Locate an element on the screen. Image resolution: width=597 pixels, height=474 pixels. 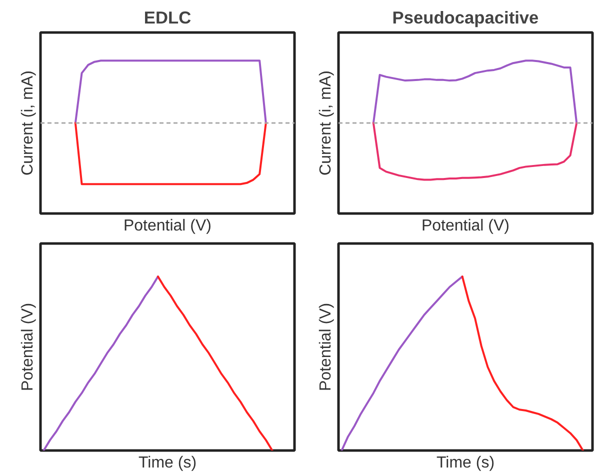
chart-title: EDLC is located at coordinates (168, 18).